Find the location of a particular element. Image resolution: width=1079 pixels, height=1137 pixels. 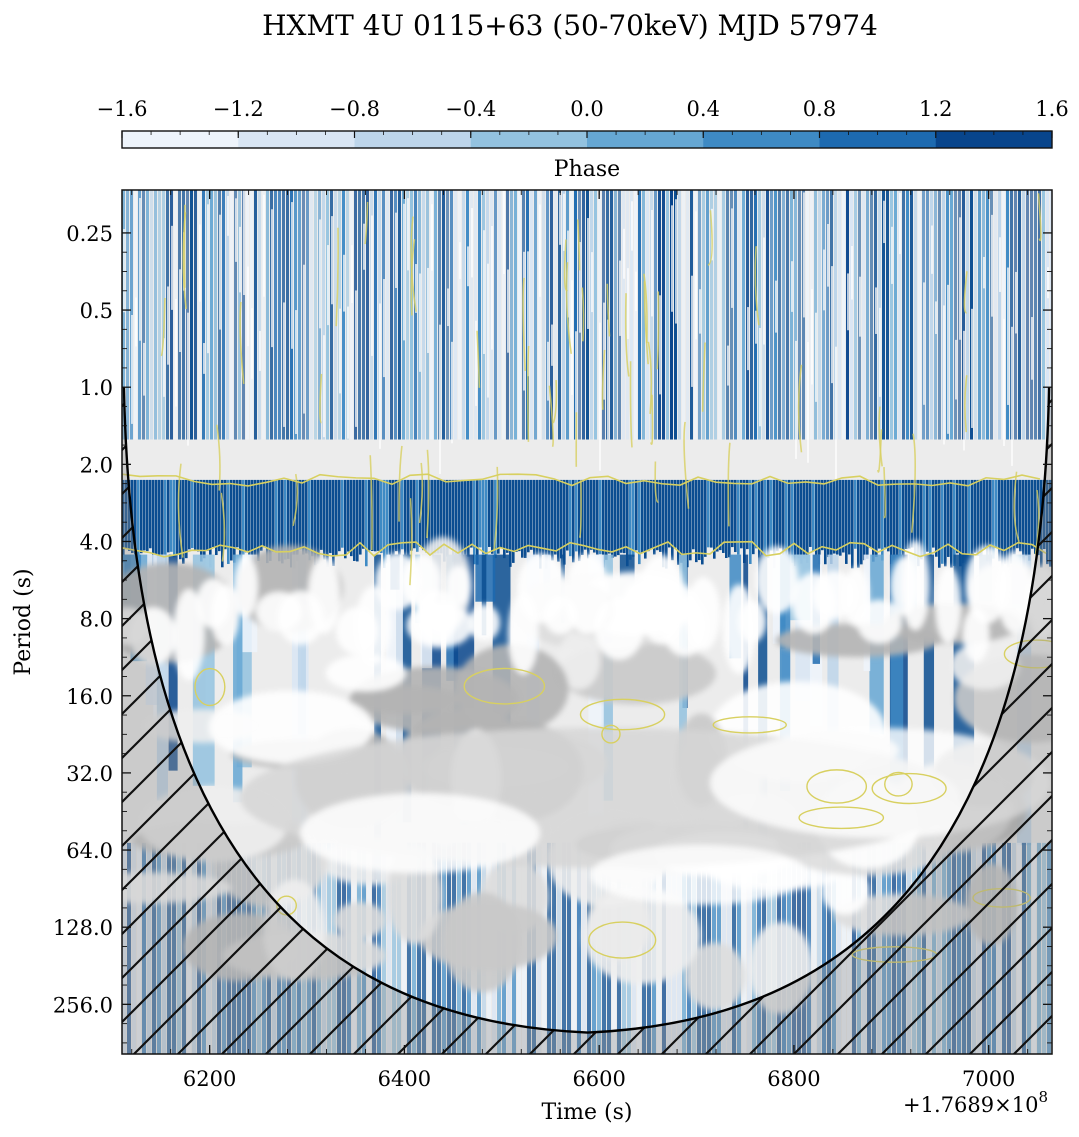

chart-title: HXMT 4U 0115+63 (50-70keV) MJD 57974 is located at coordinates (570, 25).